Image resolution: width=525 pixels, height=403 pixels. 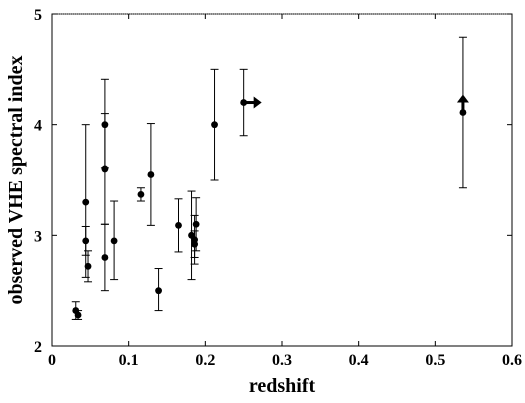 I want to click on x-tick-label: 0.2, so click(x=205, y=360).